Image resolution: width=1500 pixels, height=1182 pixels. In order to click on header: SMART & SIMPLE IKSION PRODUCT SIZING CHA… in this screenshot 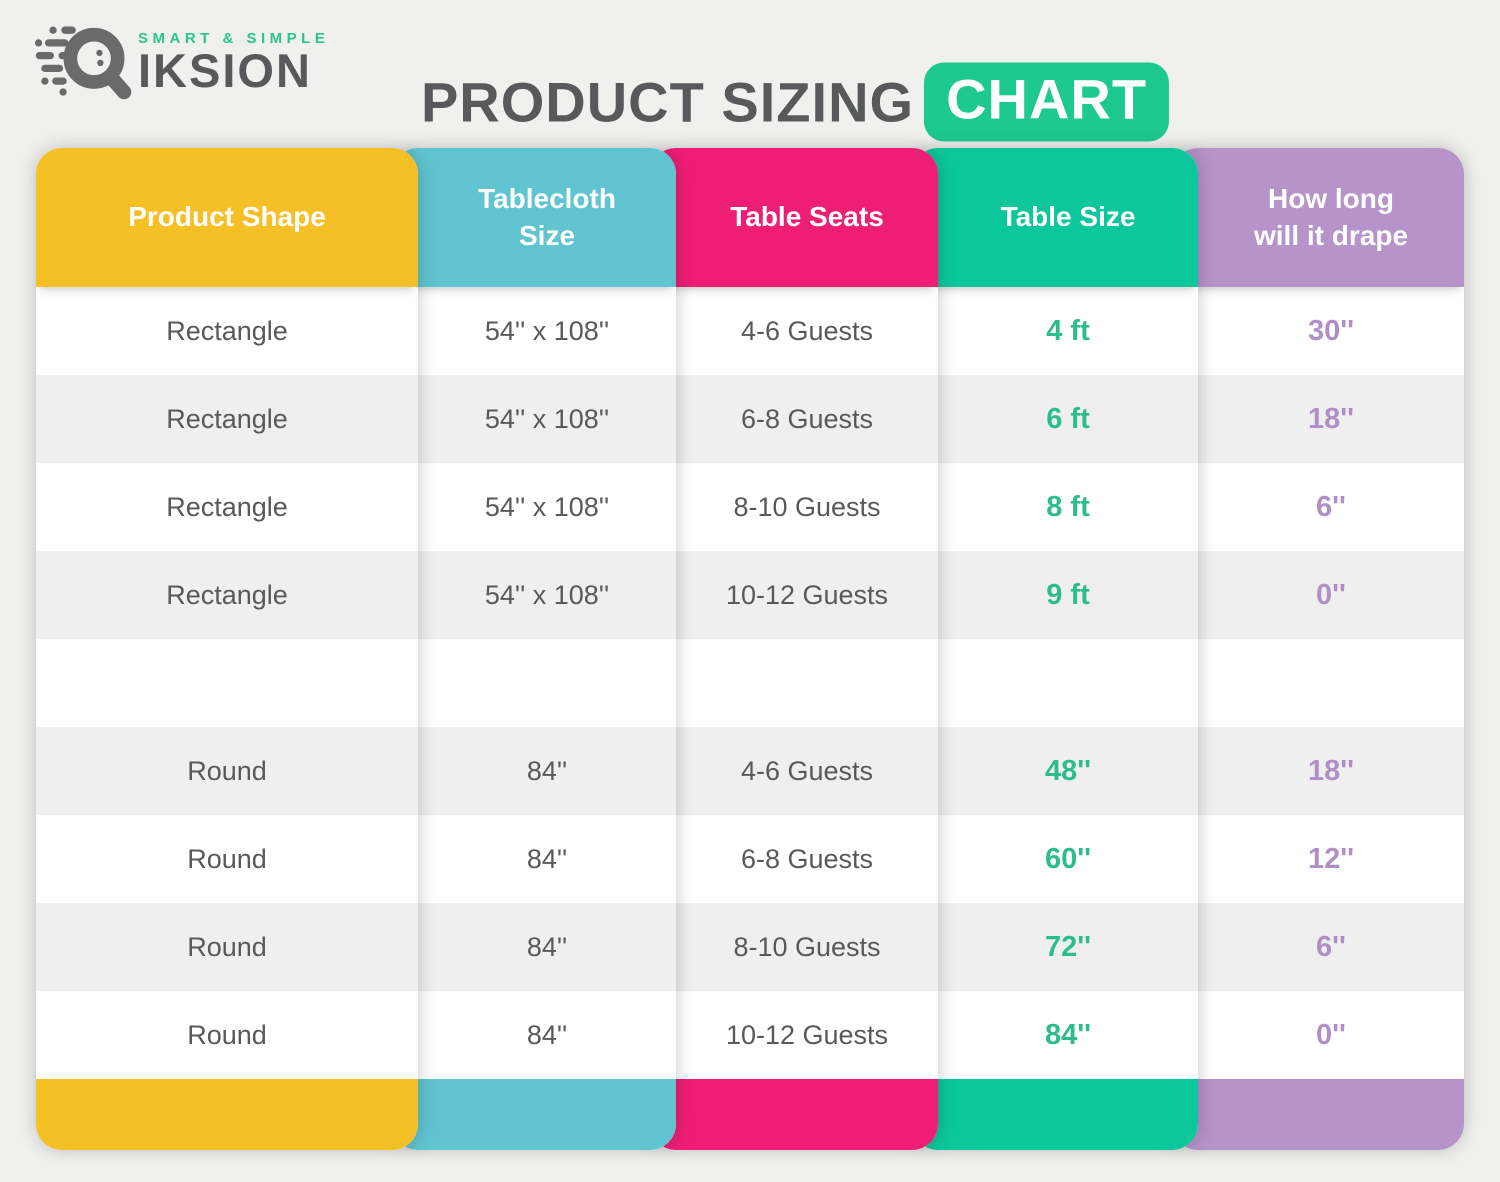, I will do `click(750, 74)`.